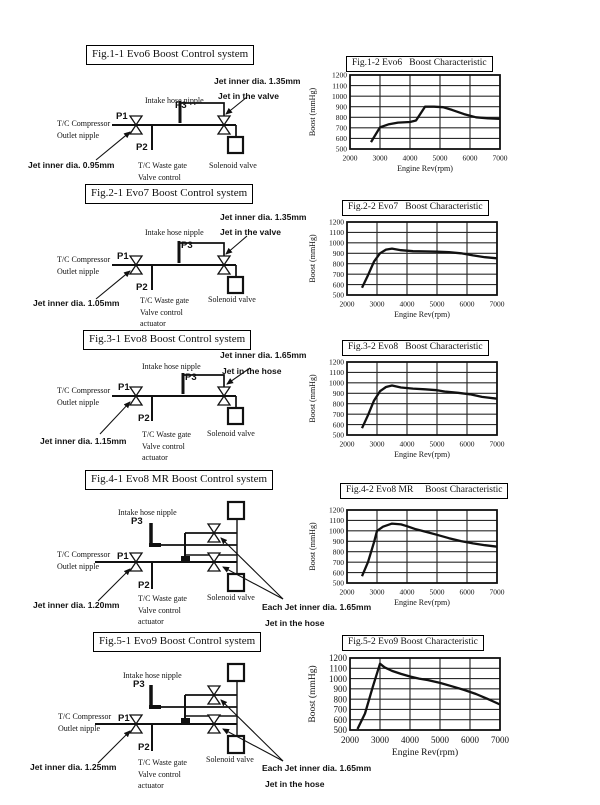  I want to click on chart-title-box-evo8: Fig.3-2 Evo8 Boost Characteristic, so click(415, 348).